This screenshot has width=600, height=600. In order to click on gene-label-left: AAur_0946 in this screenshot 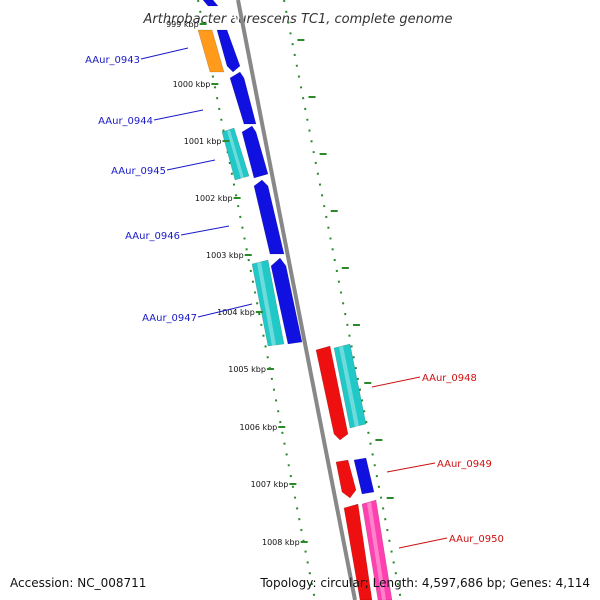, I will do `click(152, 236)`.